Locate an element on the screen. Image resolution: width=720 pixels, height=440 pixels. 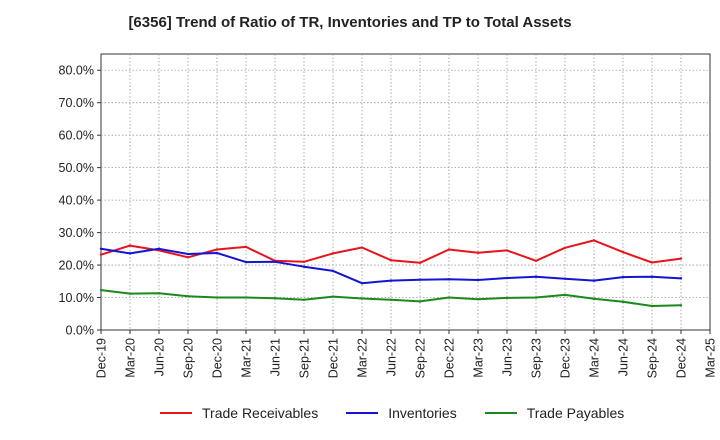
x-tick-label: Sep-23 is located at coordinates (537, 358).